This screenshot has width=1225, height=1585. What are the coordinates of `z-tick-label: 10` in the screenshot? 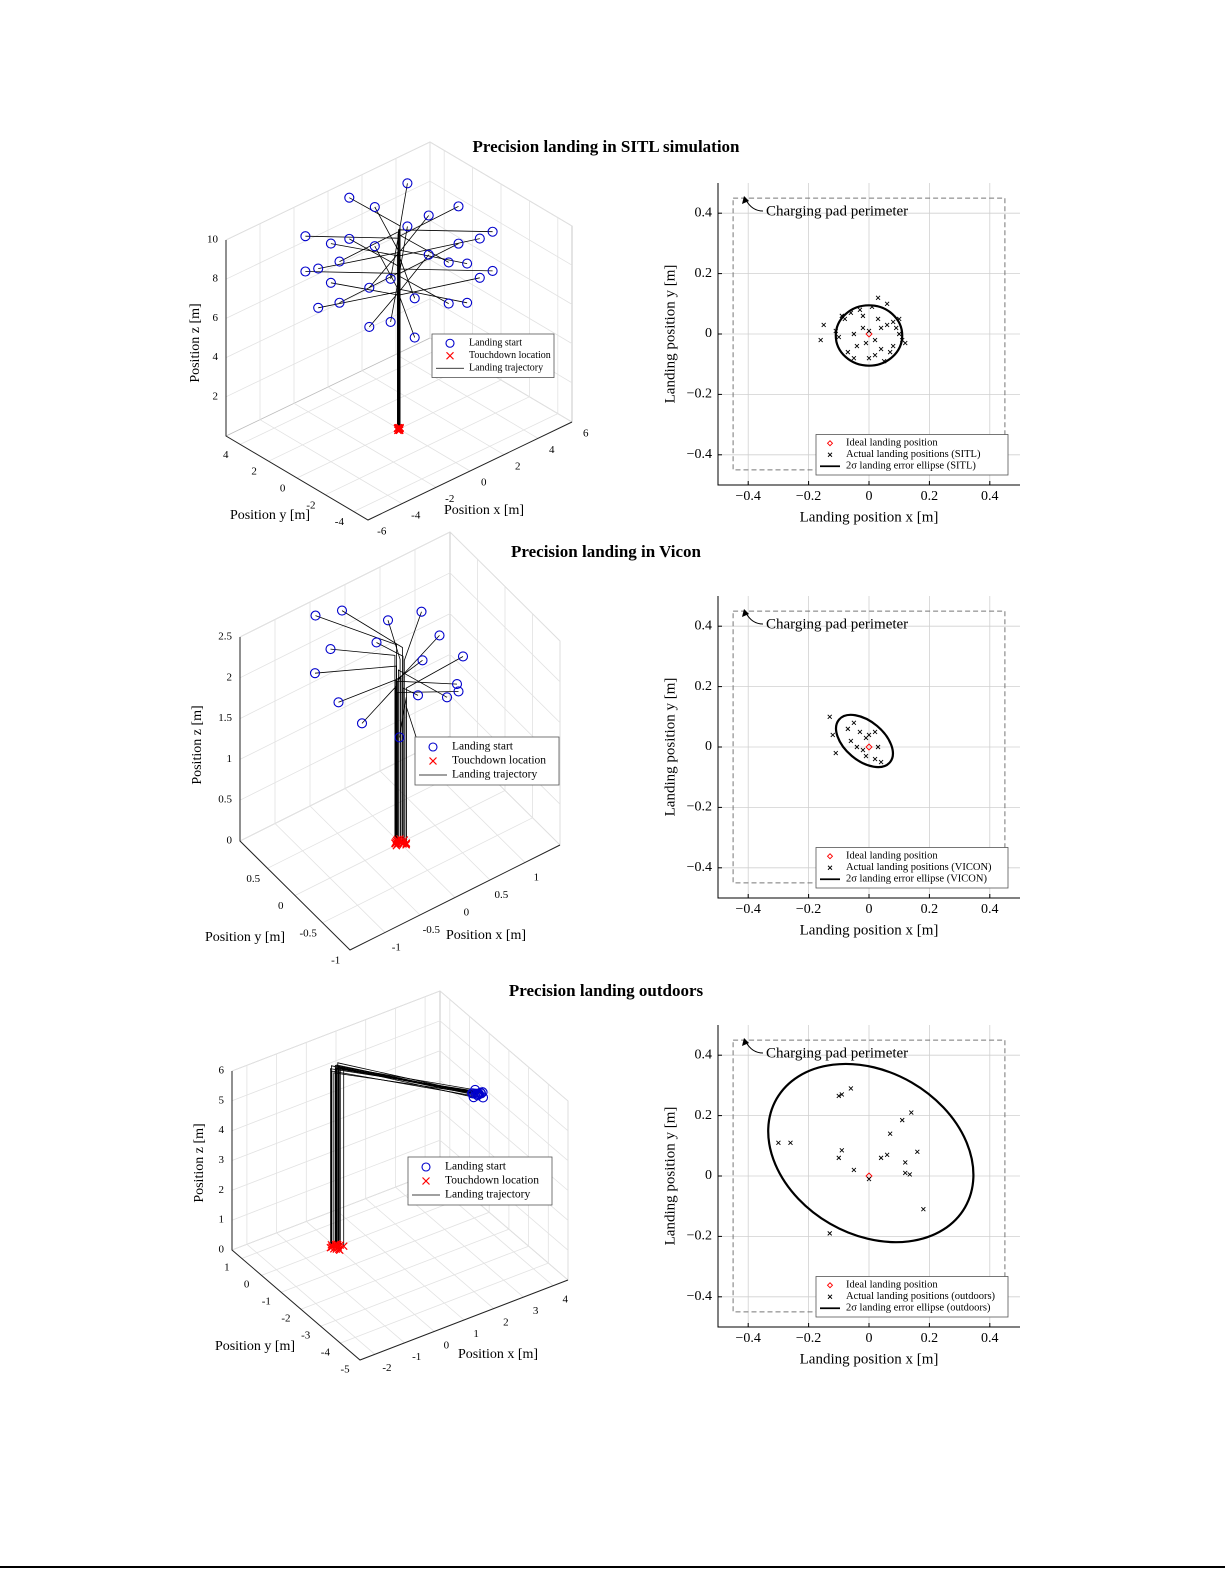 It's located at (213, 240).